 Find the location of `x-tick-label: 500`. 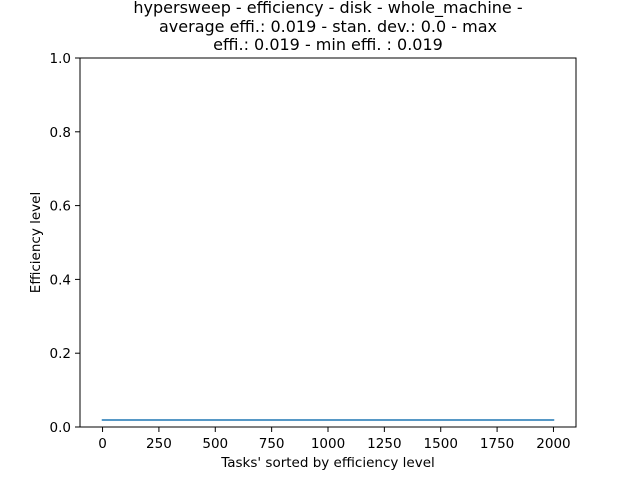

x-tick-label: 500 is located at coordinates (215, 444).